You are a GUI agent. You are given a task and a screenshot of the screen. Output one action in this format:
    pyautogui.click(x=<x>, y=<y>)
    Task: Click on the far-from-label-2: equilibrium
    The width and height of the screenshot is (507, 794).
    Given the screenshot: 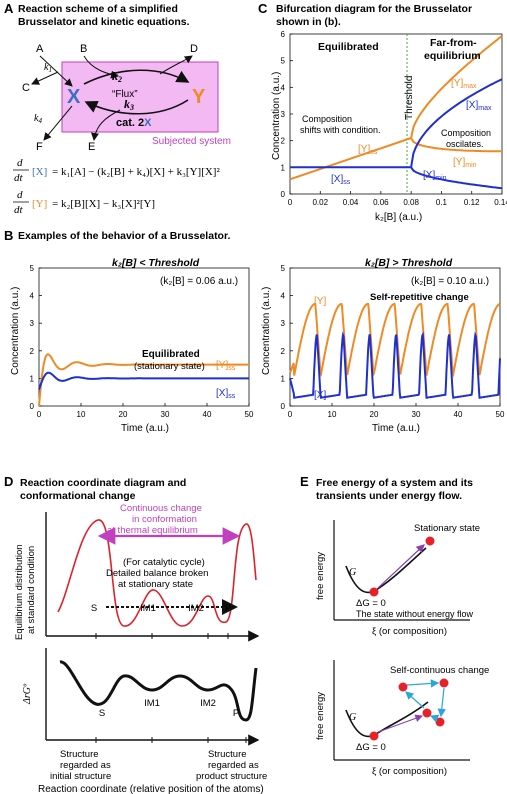 What is the action you would take?
    pyautogui.click(x=452, y=56)
    